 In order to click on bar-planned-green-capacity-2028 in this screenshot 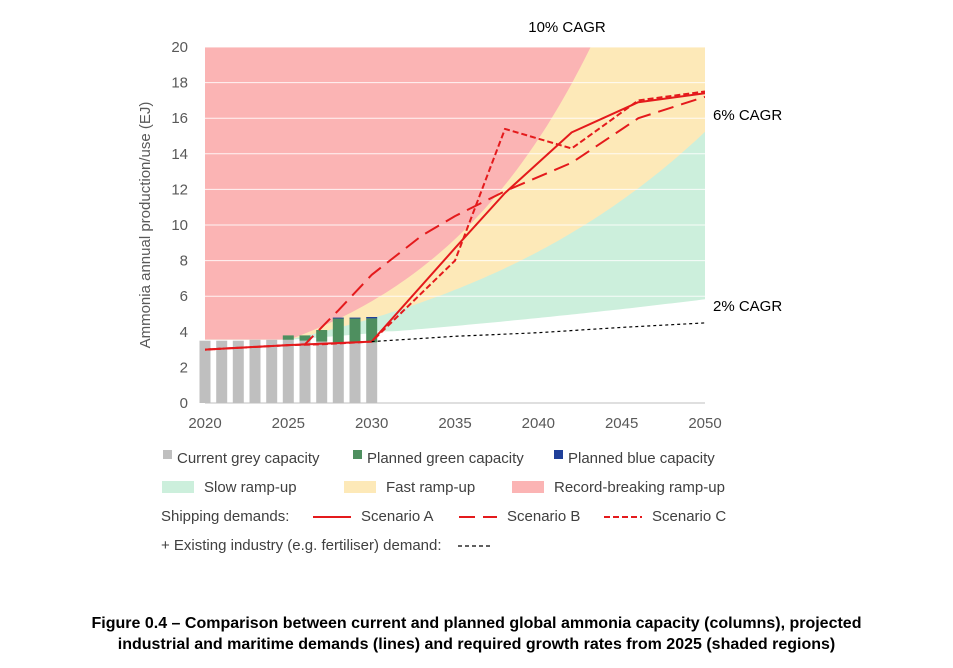, I will do `click(338, 330)`.